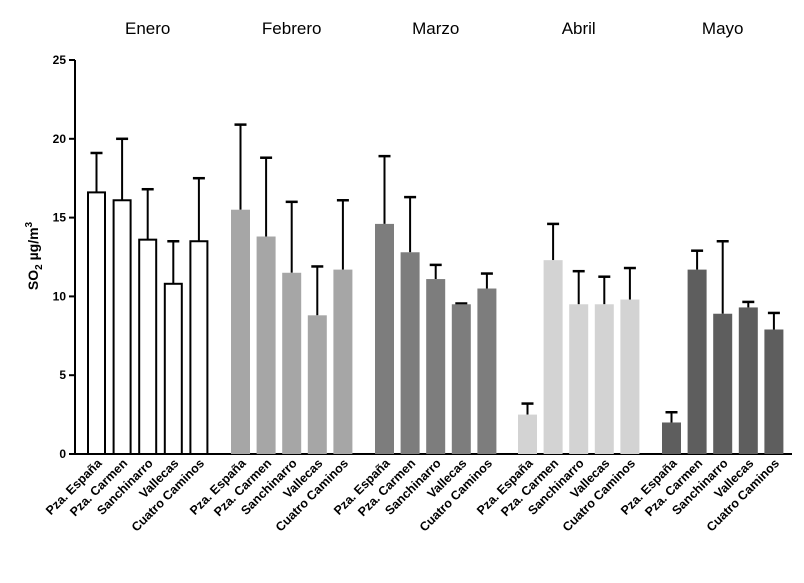 The image size is (804, 583). What do you see at coordinates (60, 139) in the screenshot?
I see `y-tick-label: 20` at bounding box center [60, 139].